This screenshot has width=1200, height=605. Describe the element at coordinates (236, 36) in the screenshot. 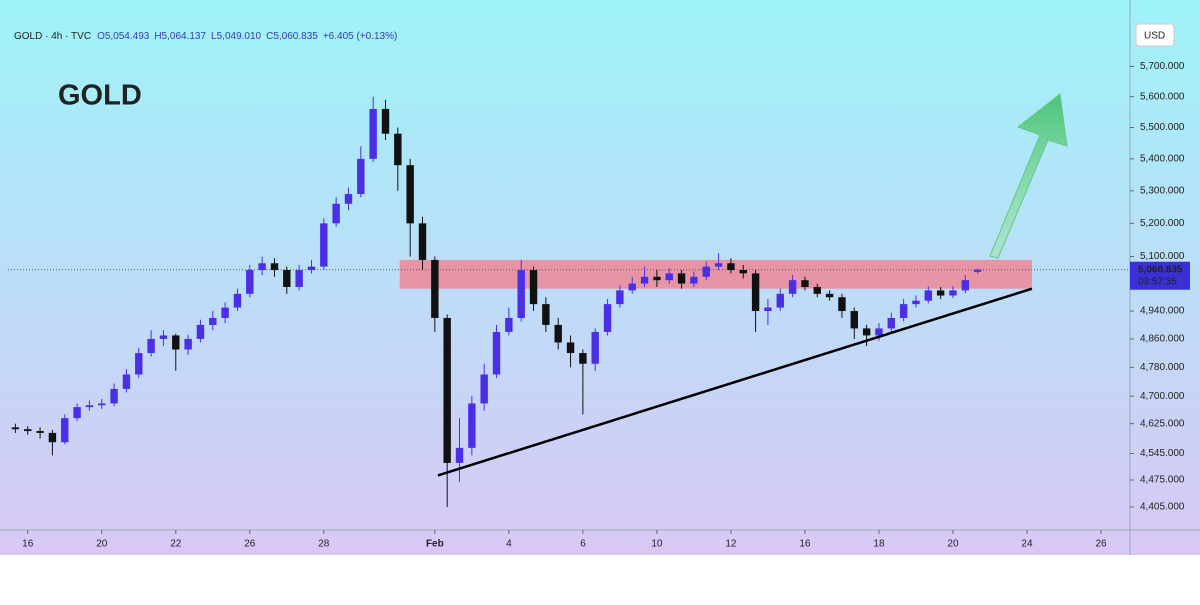

I see `low-text: L5,049.010` at that location.